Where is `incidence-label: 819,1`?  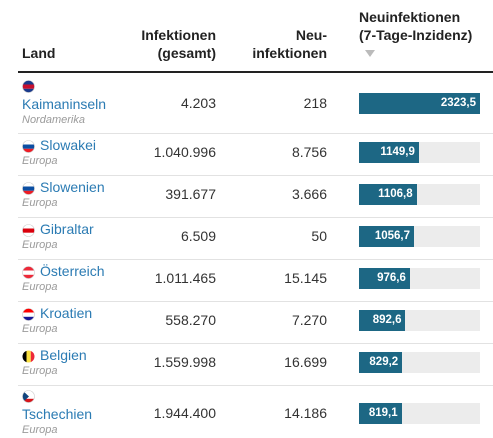
incidence-label: 819,1 is located at coordinates (383, 413).